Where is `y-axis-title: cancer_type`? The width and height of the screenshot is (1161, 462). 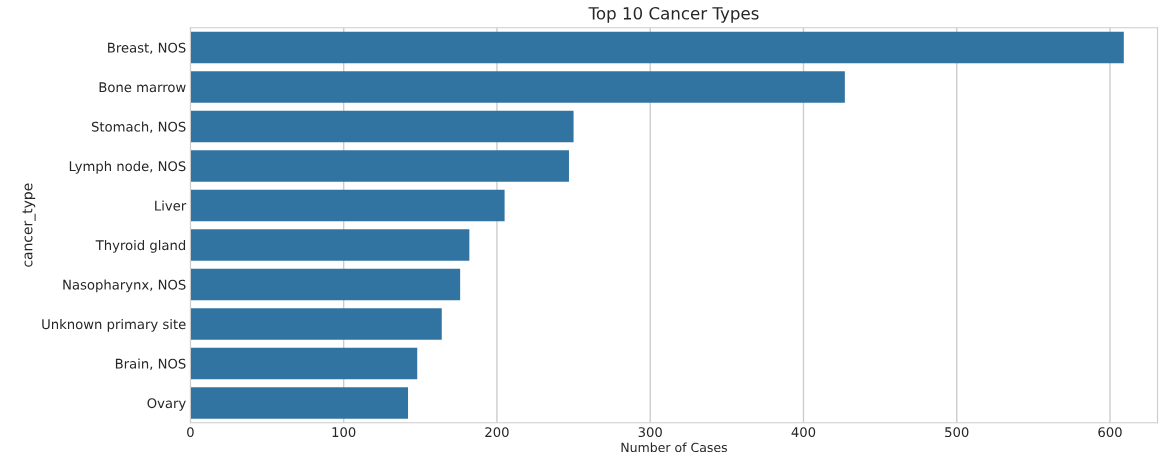
y-axis-title: cancer_type is located at coordinates (29, 225).